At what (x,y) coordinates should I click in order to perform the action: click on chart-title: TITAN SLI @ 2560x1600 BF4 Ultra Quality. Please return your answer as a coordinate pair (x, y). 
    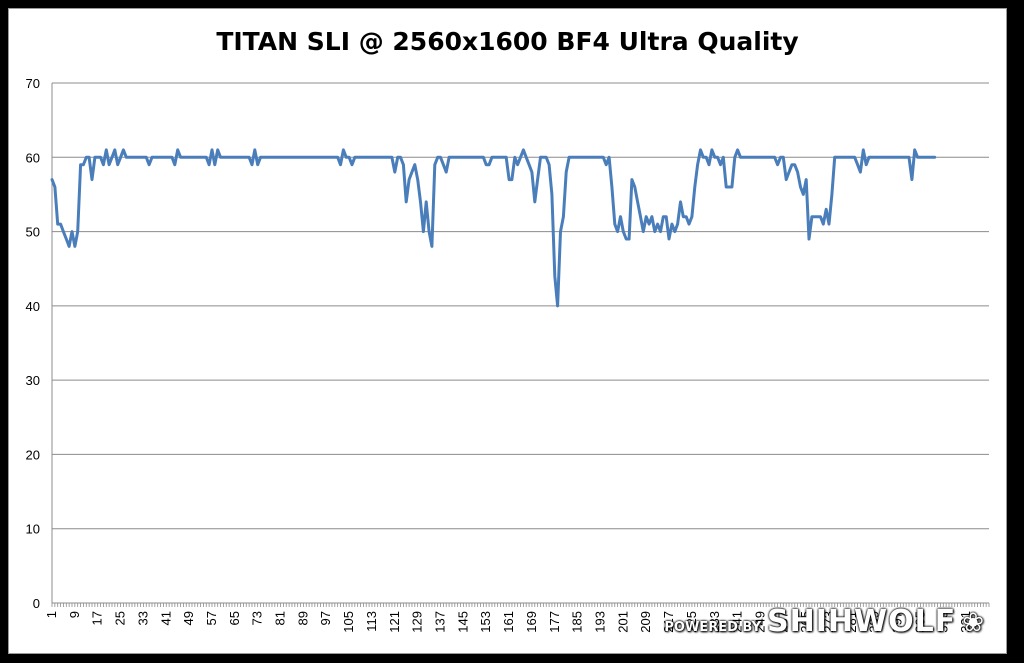
    Looking at the image, I should click on (507, 41).